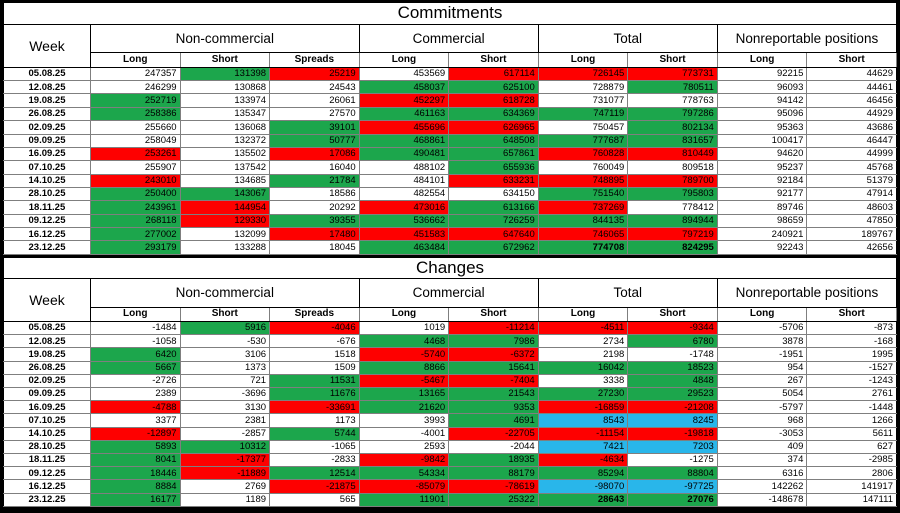 Image resolution: width=900 pixels, height=513 pixels. What do you see at coordinates (404, 154) in the screenshot?
I see `value-cell: 490481` at bounding box center [404, 154].